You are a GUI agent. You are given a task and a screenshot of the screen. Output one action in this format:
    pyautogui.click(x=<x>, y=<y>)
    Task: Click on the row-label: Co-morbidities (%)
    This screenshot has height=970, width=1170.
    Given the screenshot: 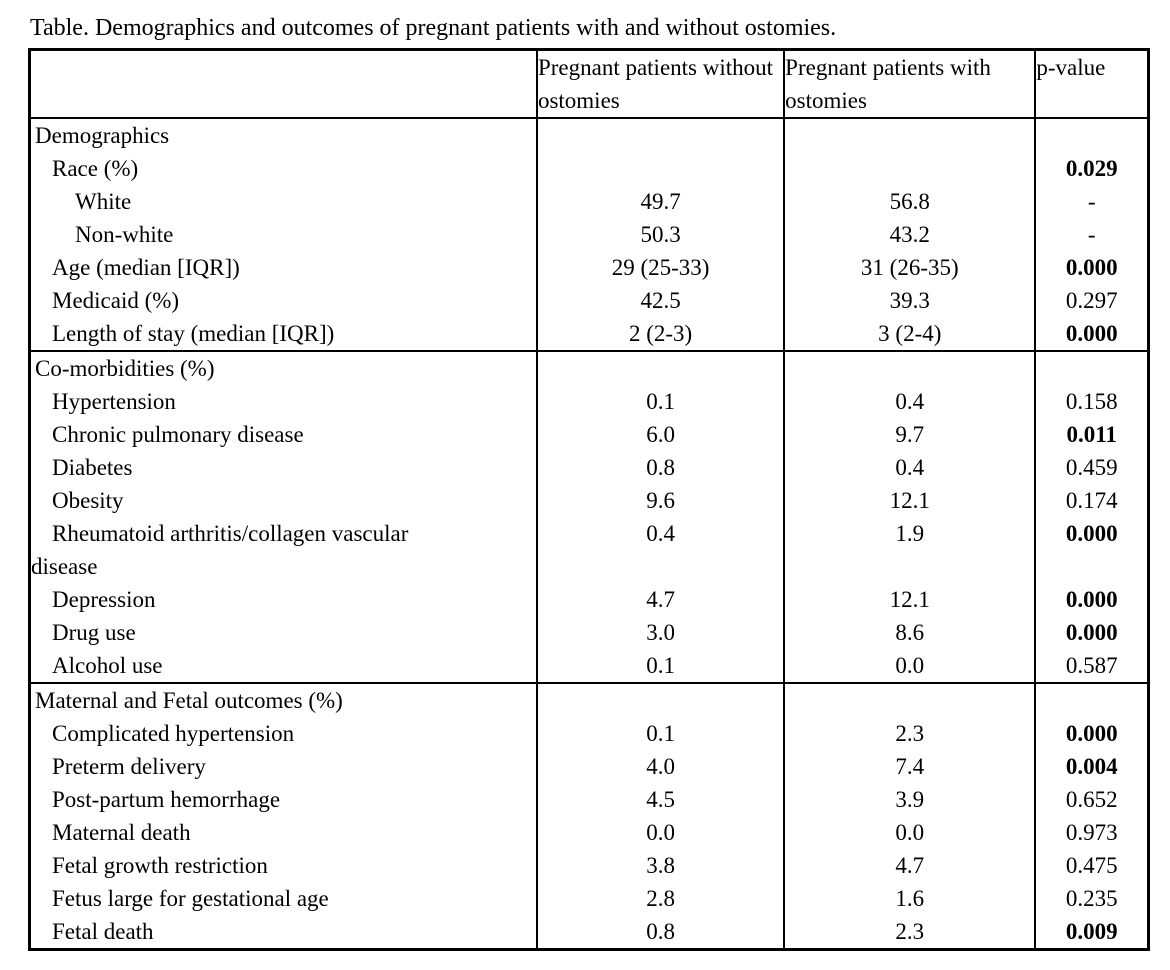 What is the action you would take?
    pyautogui.click(x=125, y=368)
    